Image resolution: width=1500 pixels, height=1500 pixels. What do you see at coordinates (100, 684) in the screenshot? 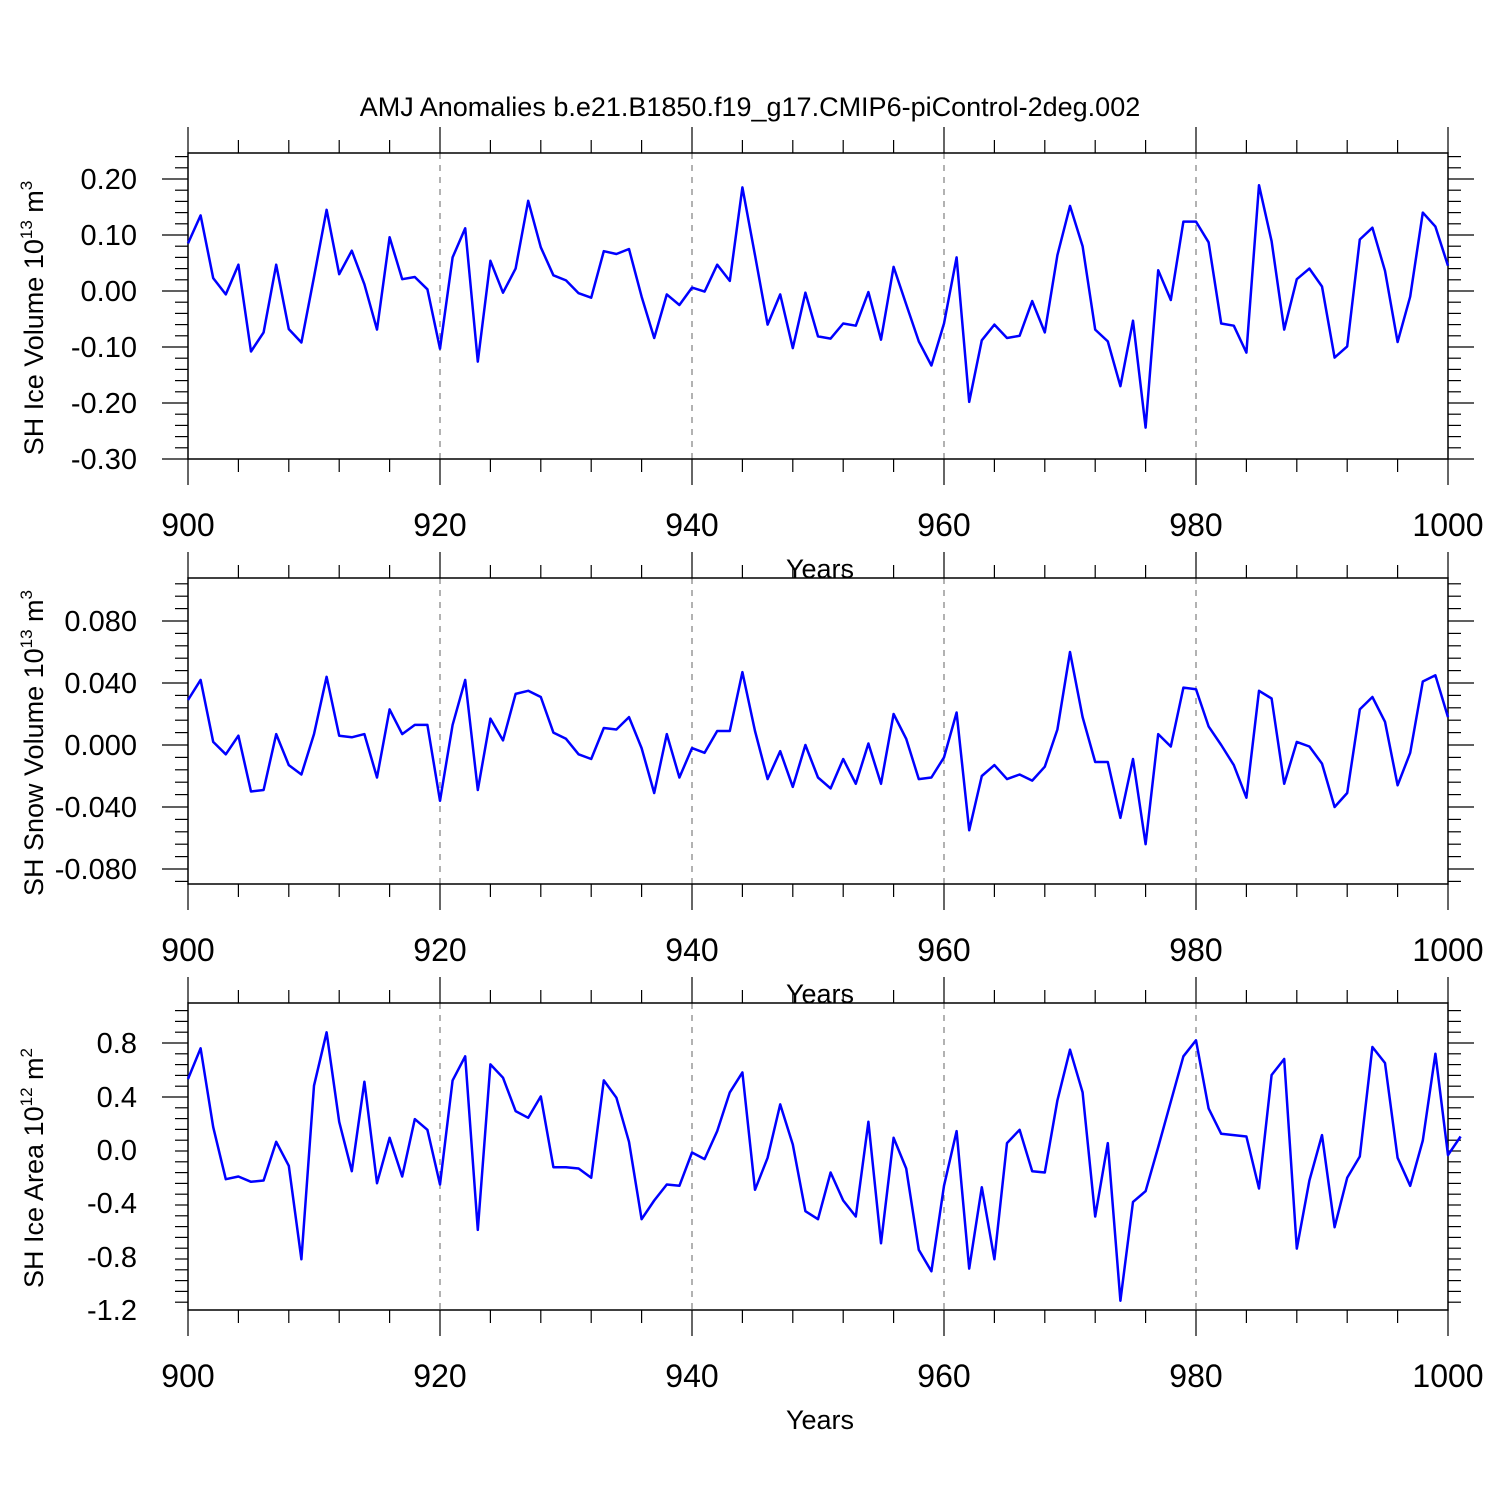
I see `y-tick-label: 0.040` at bounding box center [100, 684].